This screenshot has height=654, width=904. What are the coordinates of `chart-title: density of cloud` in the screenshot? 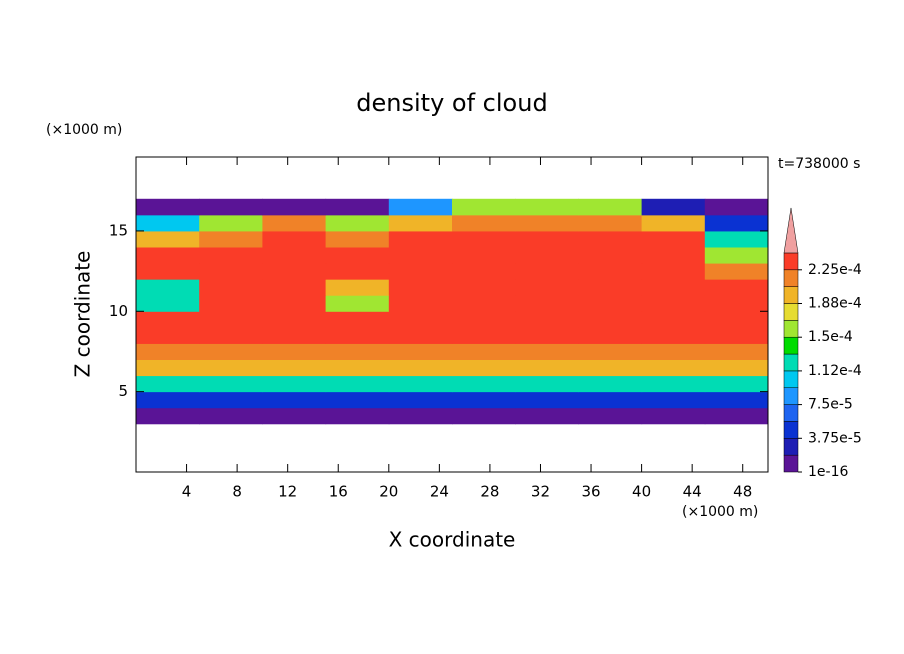 It's located at (451, 103).